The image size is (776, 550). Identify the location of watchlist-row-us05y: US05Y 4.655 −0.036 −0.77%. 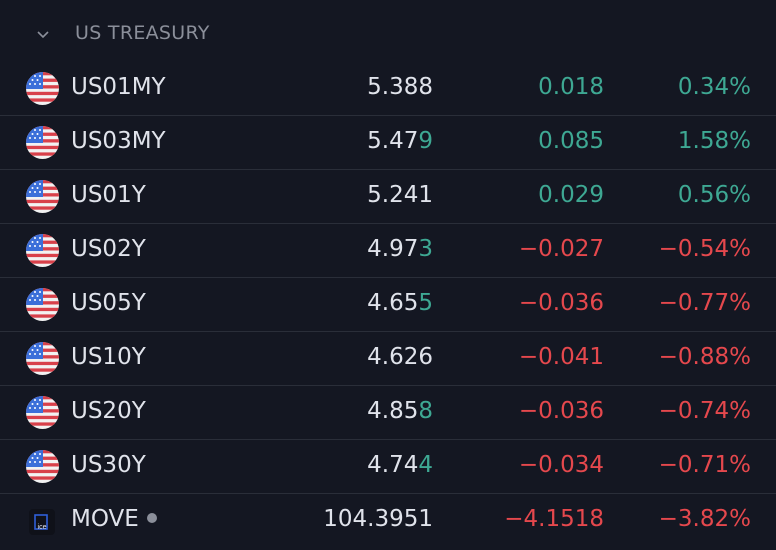
(388, 304).